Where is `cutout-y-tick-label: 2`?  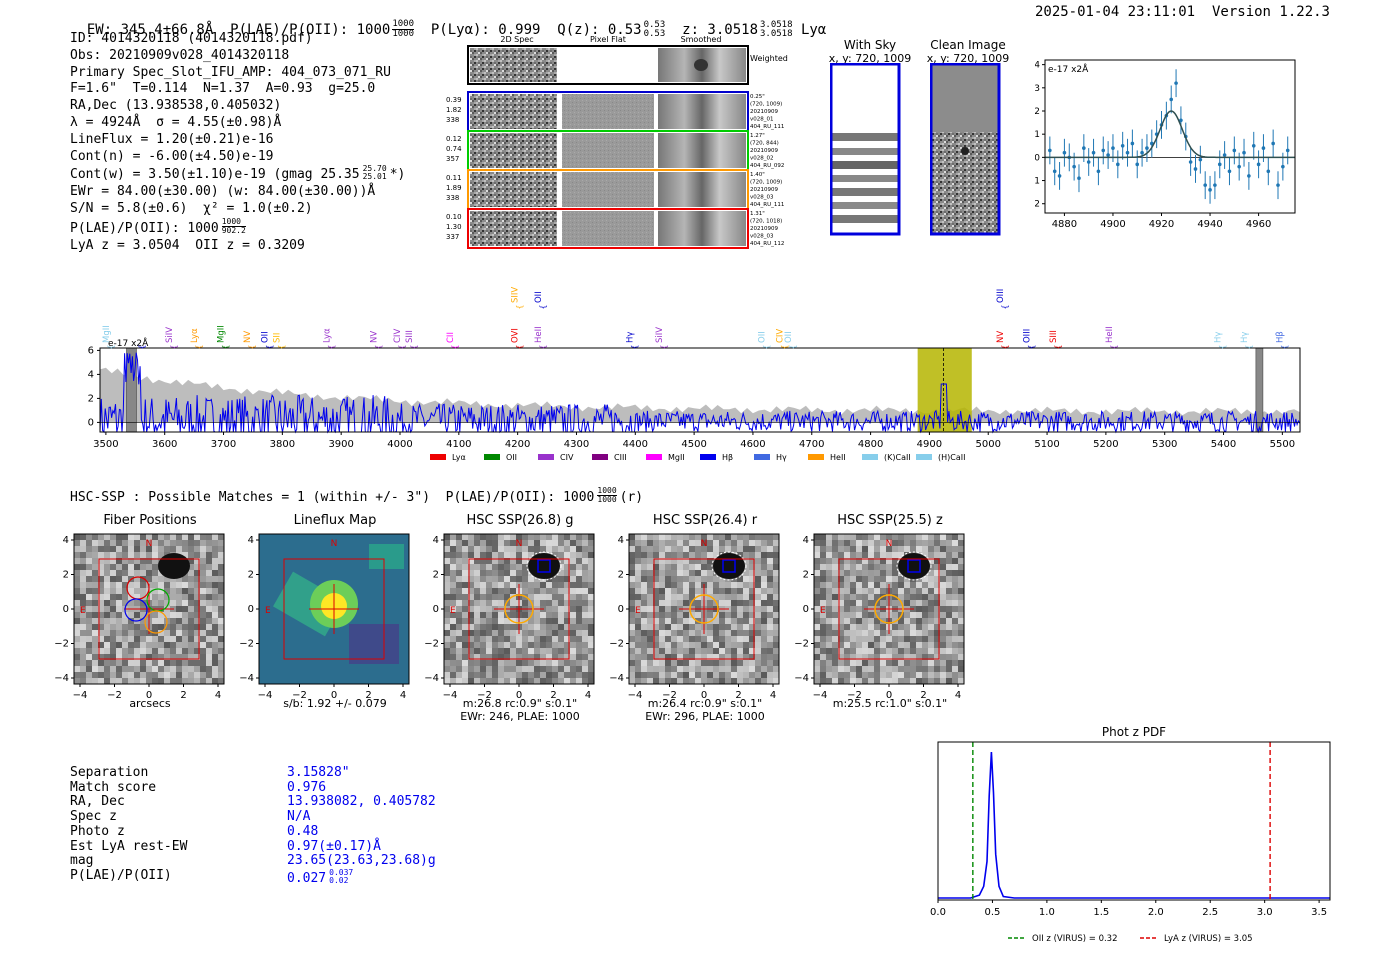 cutout-y-tick-label: 2 is located at coordinates (621, 575).